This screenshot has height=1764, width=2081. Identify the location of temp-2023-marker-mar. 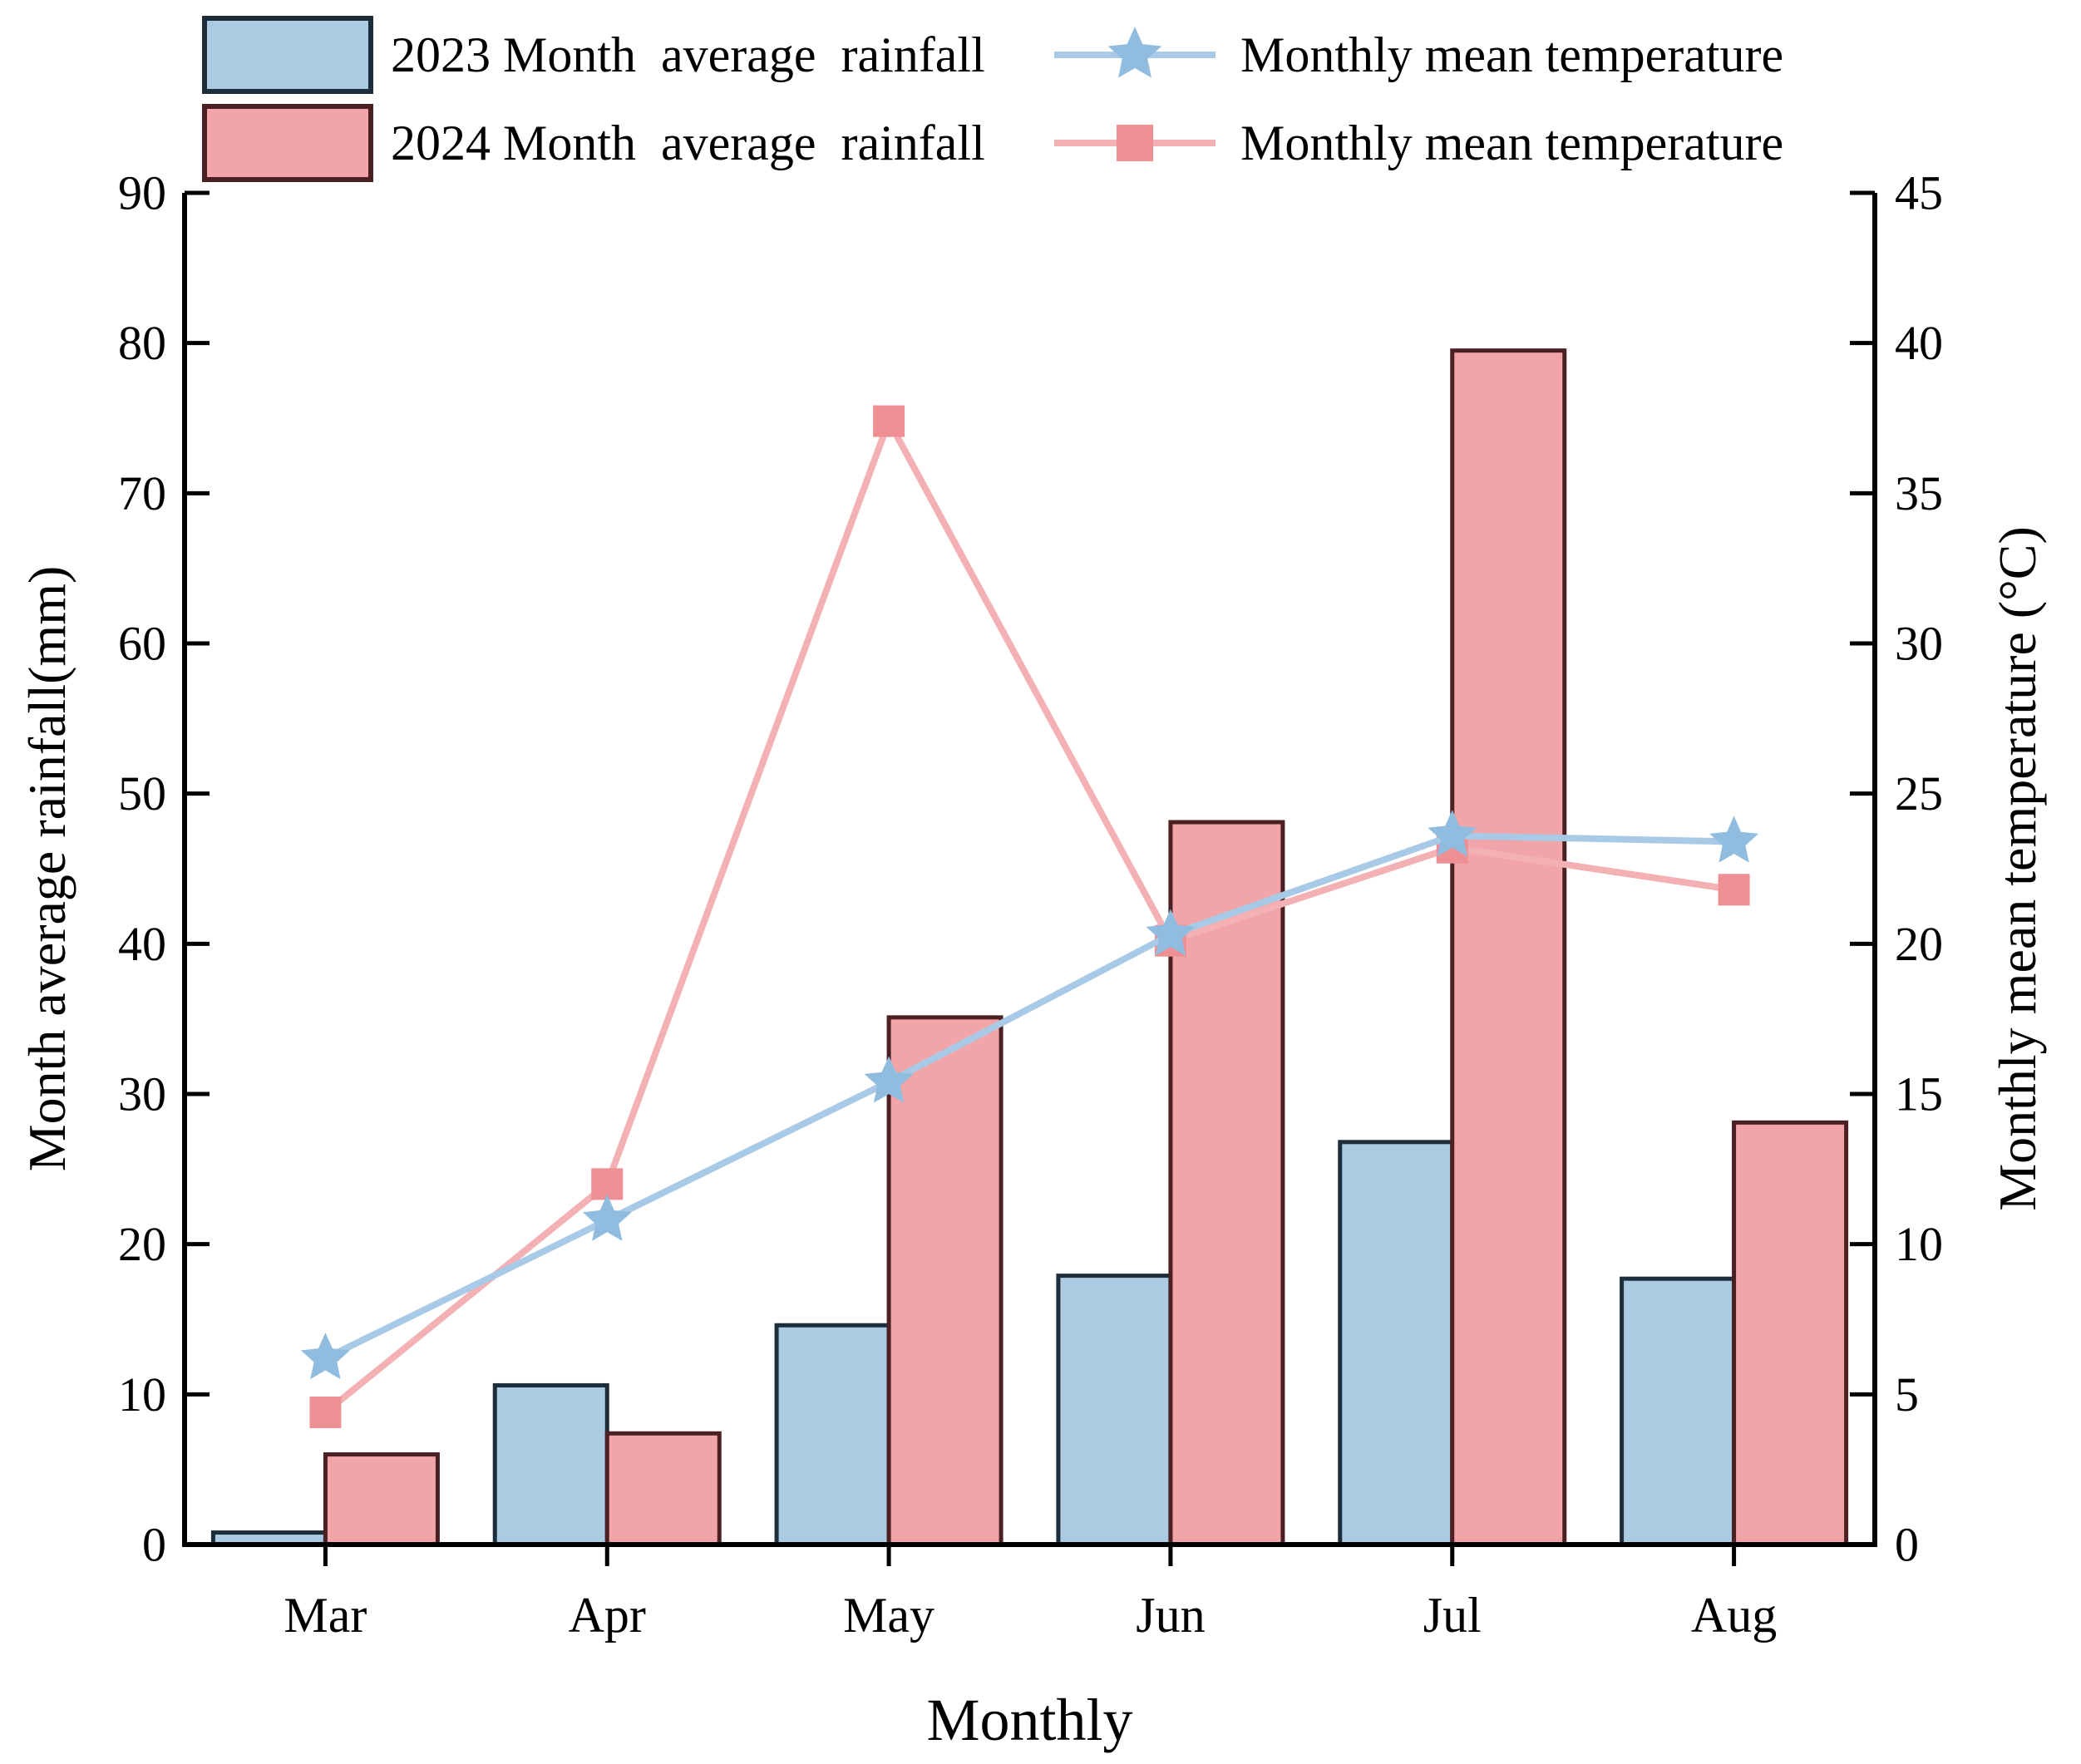
(325, 1356).